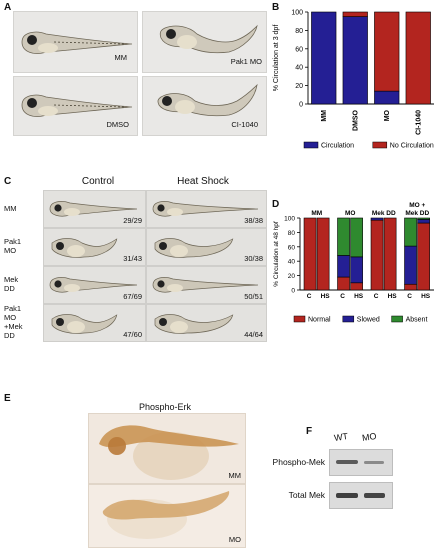  What do you see at coordinates (11, 284) in the screenshot?
I see `panel-c-row-label: Mek DD` at bounding box center [11, 284].